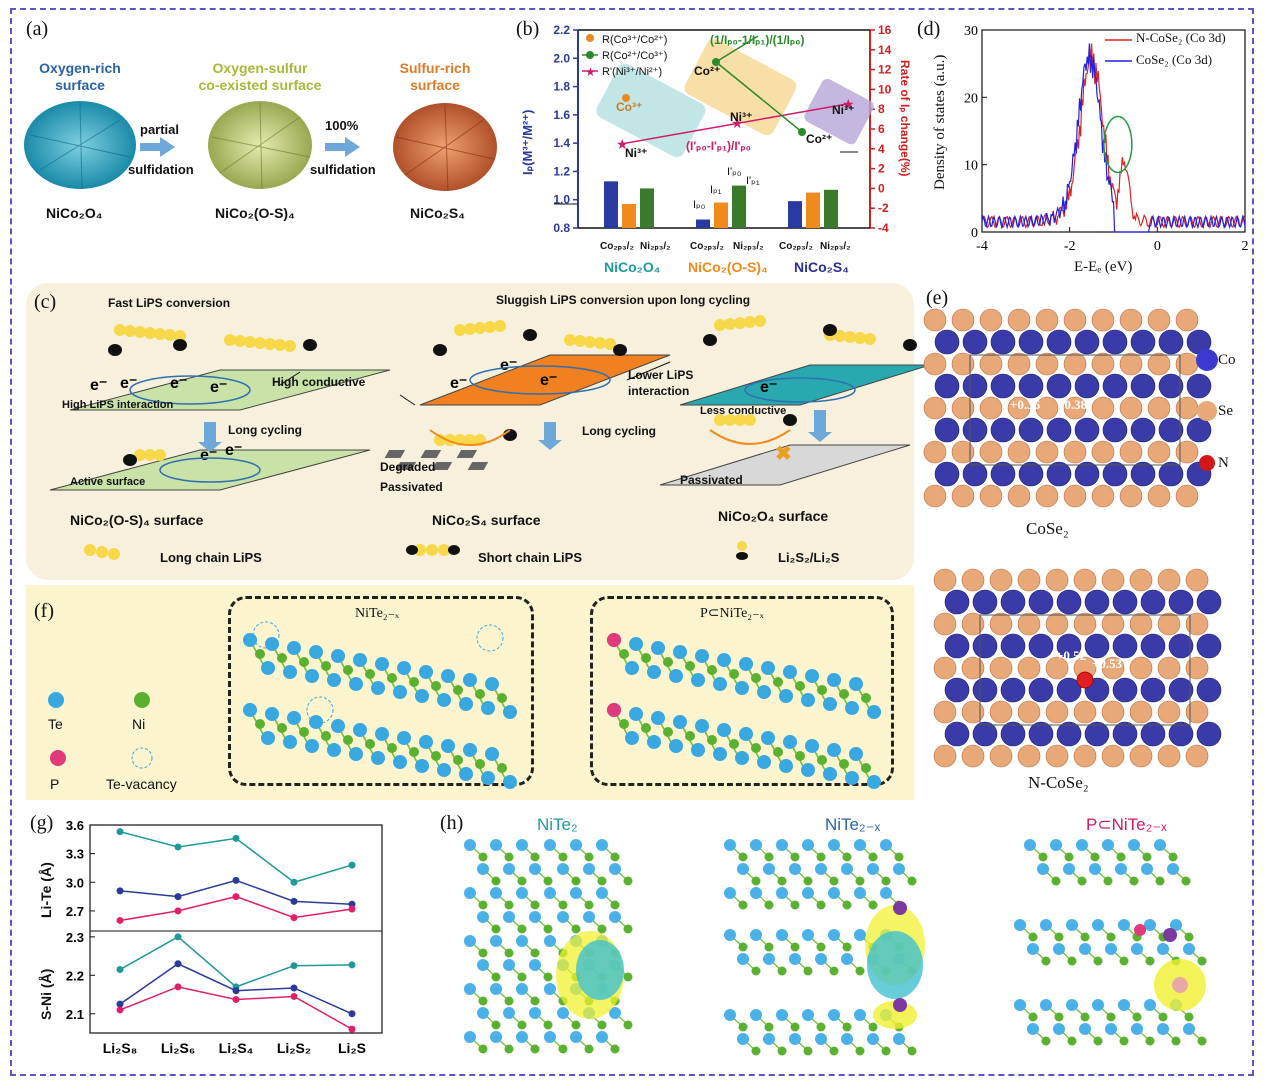 The height and width of the screenshot is (1087, 1269). What do you see at coordinates (929, 29) in the screenshot?
I see `label-d: (d)` at bounding box center [929, 29].